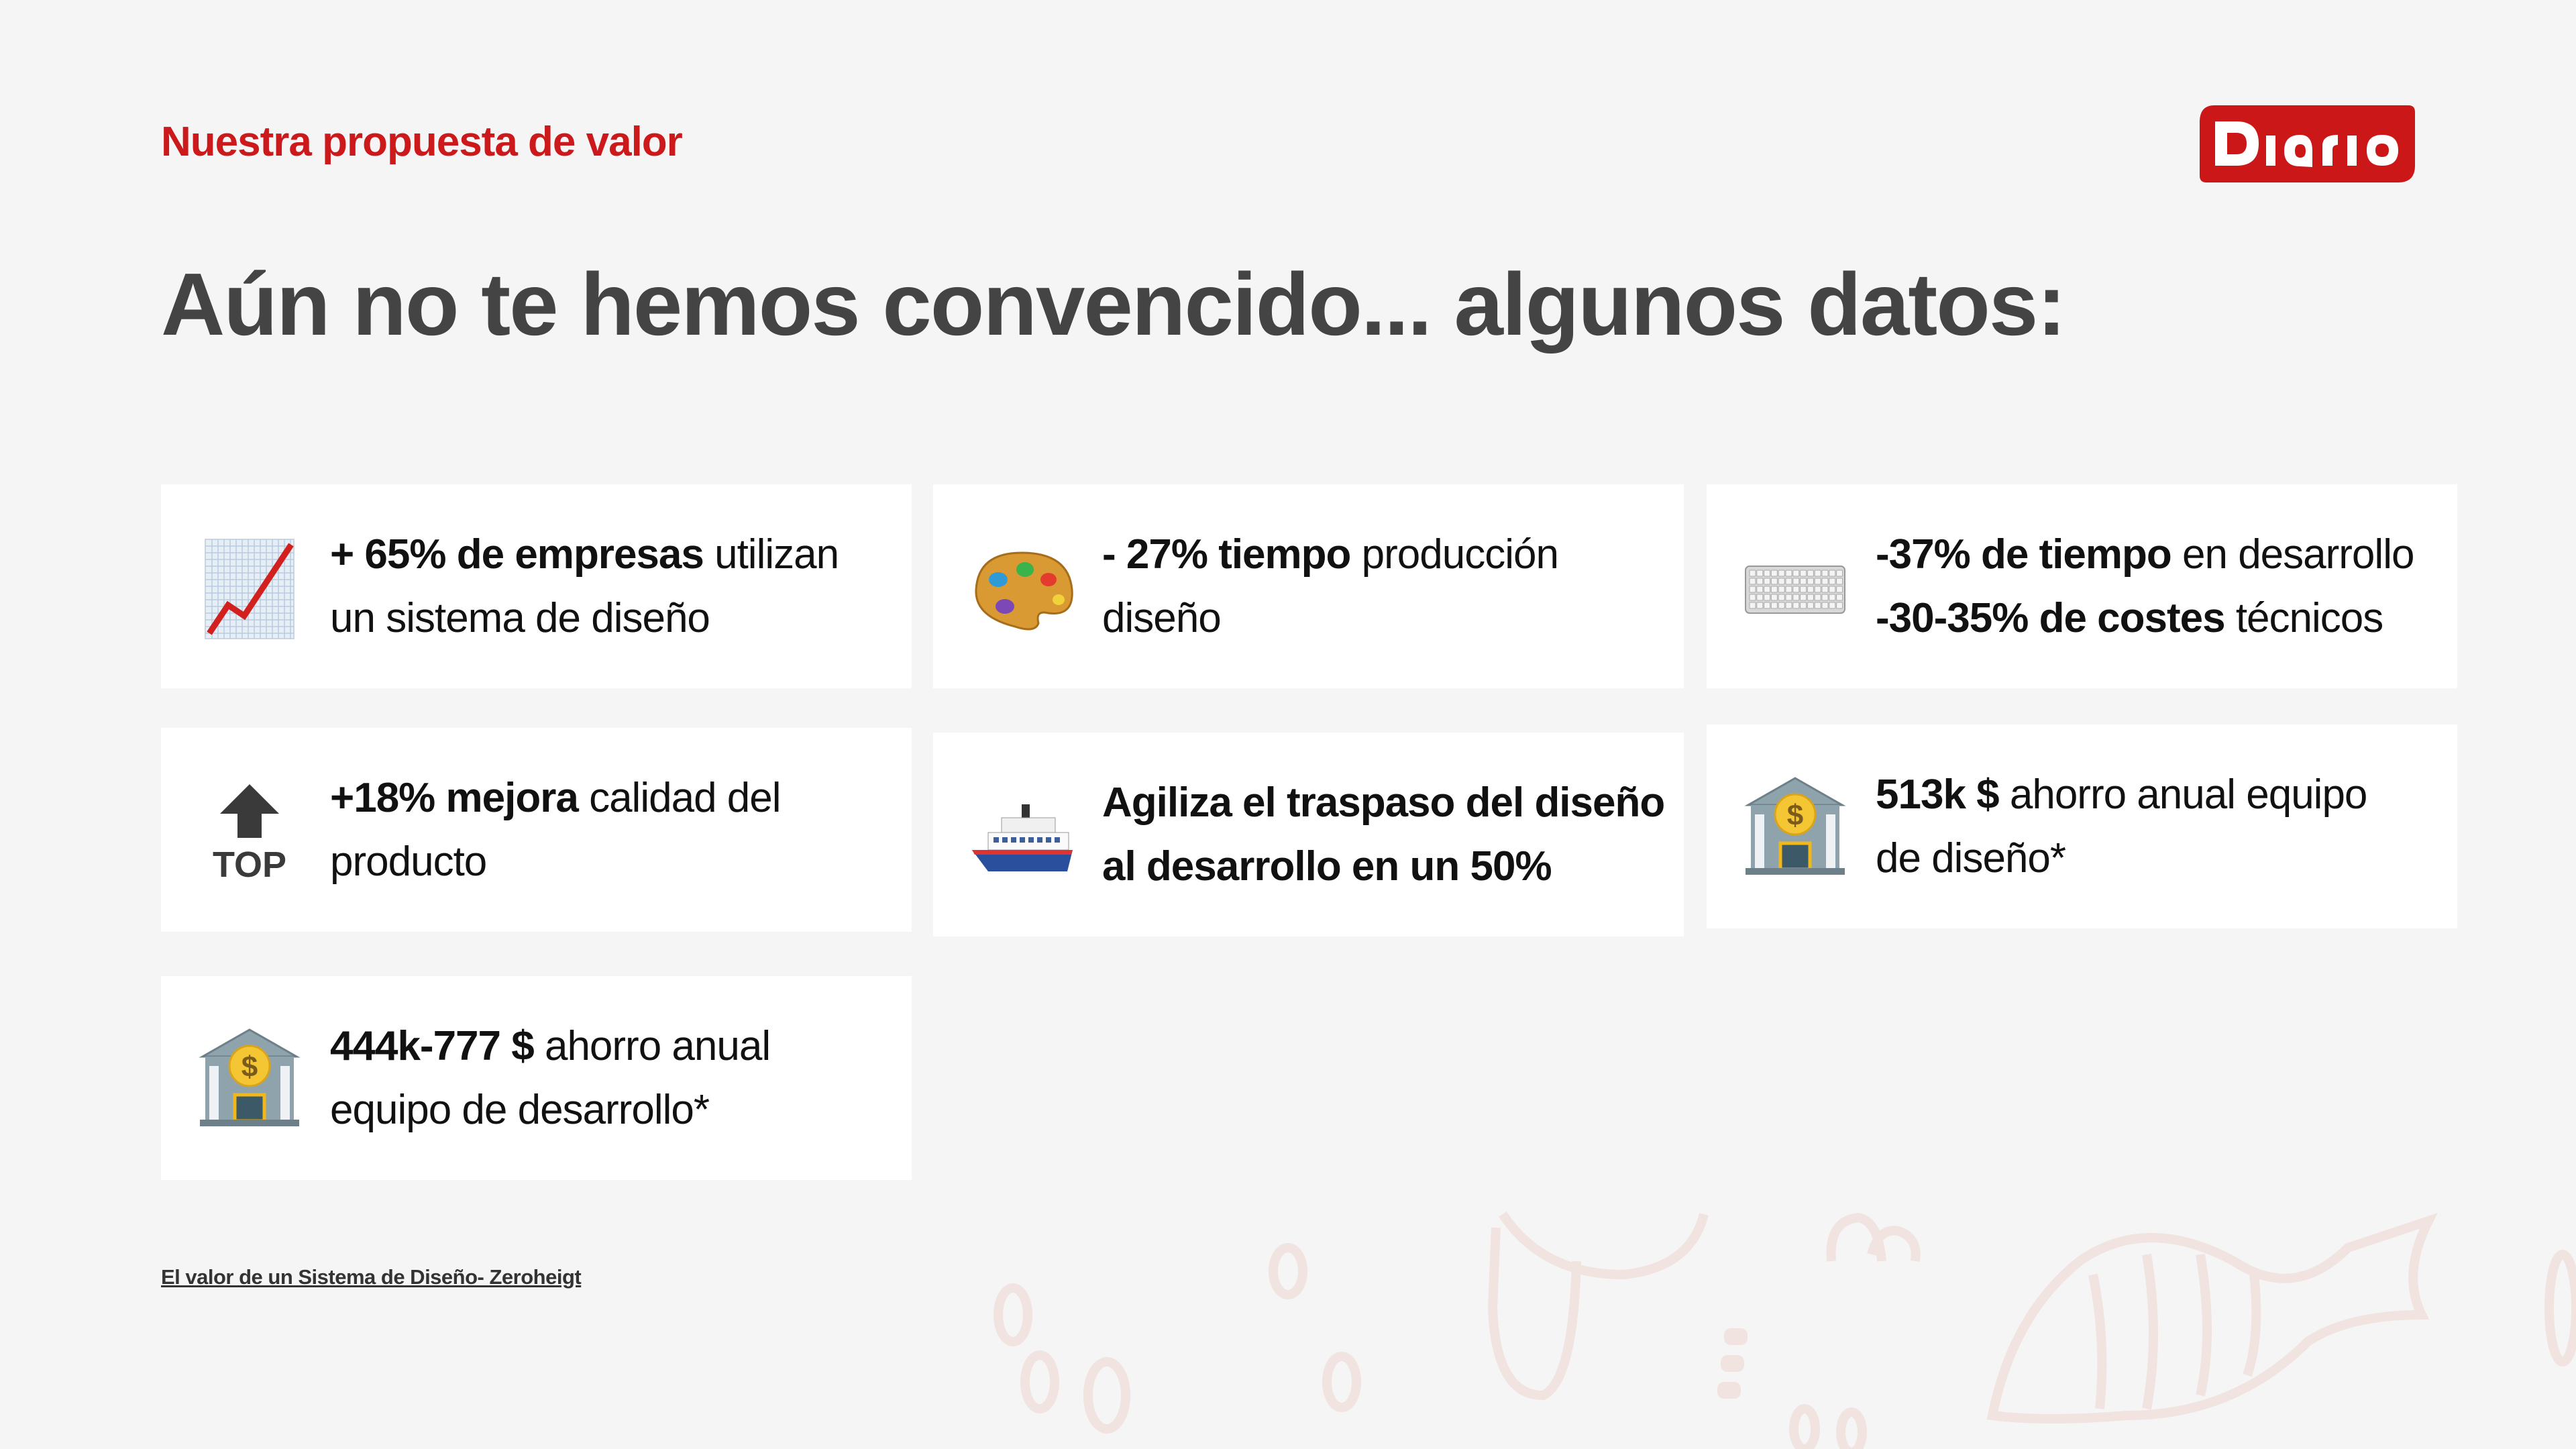 The image size is (2576, 1449). I want to click on svg-text: TOP, so click(249, 864).